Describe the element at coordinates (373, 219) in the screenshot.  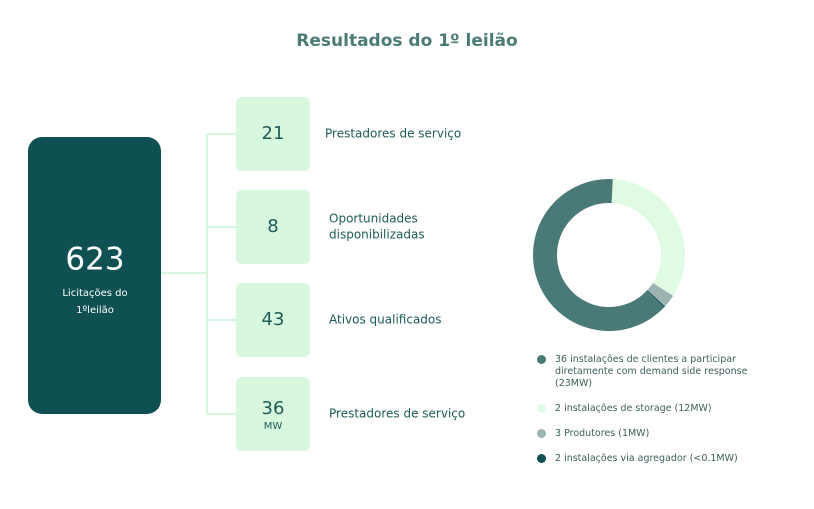
I see `item-label: Oportunidades` at that location.